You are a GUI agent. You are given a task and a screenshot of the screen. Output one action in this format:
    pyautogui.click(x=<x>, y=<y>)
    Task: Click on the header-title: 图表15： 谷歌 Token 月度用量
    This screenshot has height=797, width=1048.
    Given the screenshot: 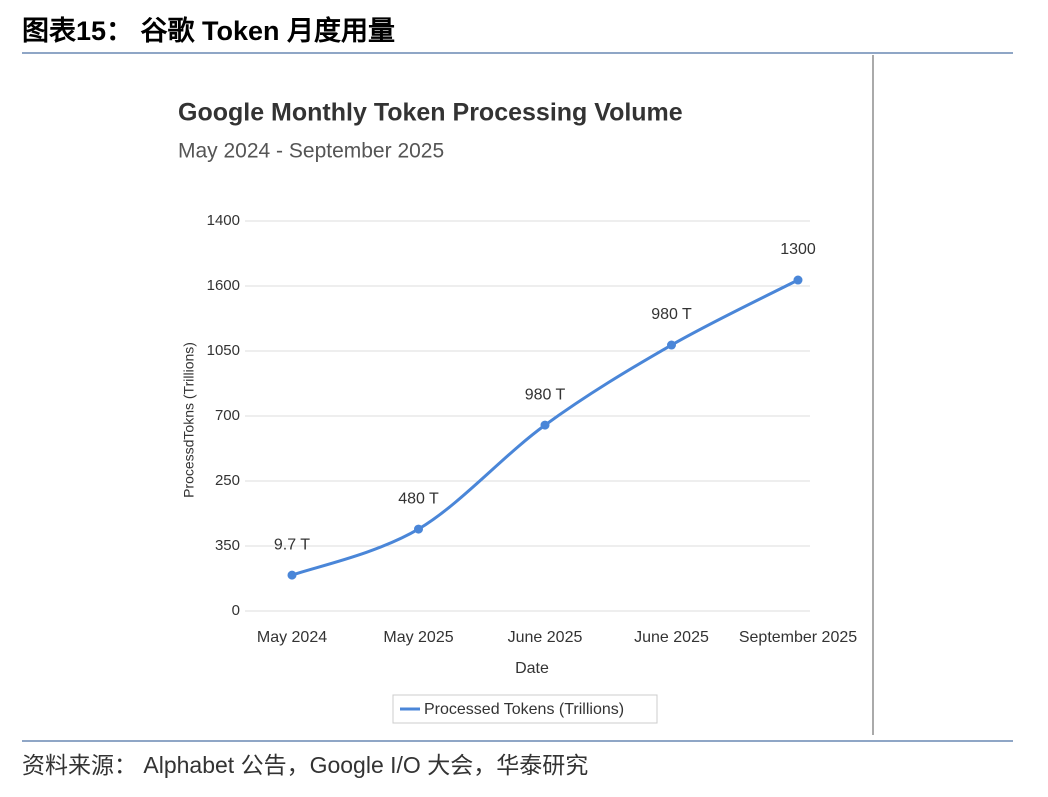 What is the action you would take?
    pyautogui.click(x=208, y=30)
    